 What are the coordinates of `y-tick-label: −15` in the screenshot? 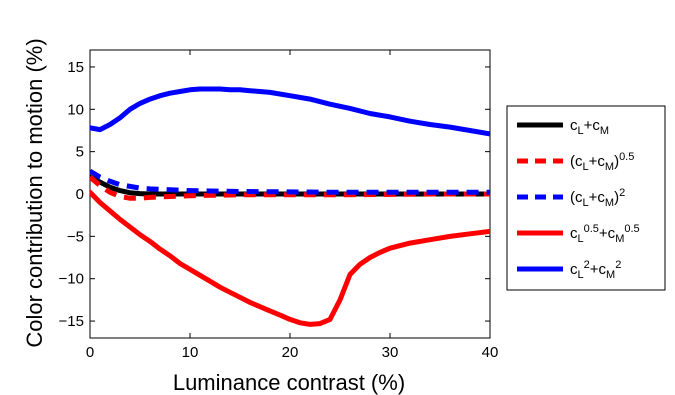 It's located at (71, 321).